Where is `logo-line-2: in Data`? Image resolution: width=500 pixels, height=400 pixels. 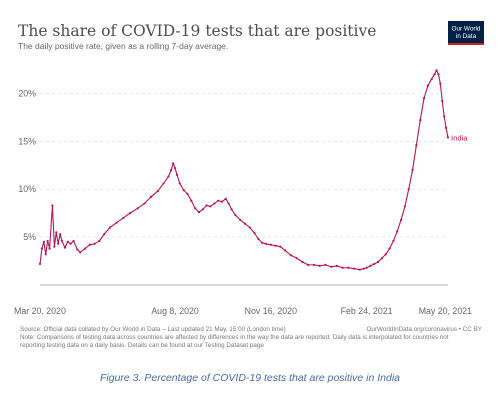 logo-line-2: in Data is located at coordinates (466, 36).